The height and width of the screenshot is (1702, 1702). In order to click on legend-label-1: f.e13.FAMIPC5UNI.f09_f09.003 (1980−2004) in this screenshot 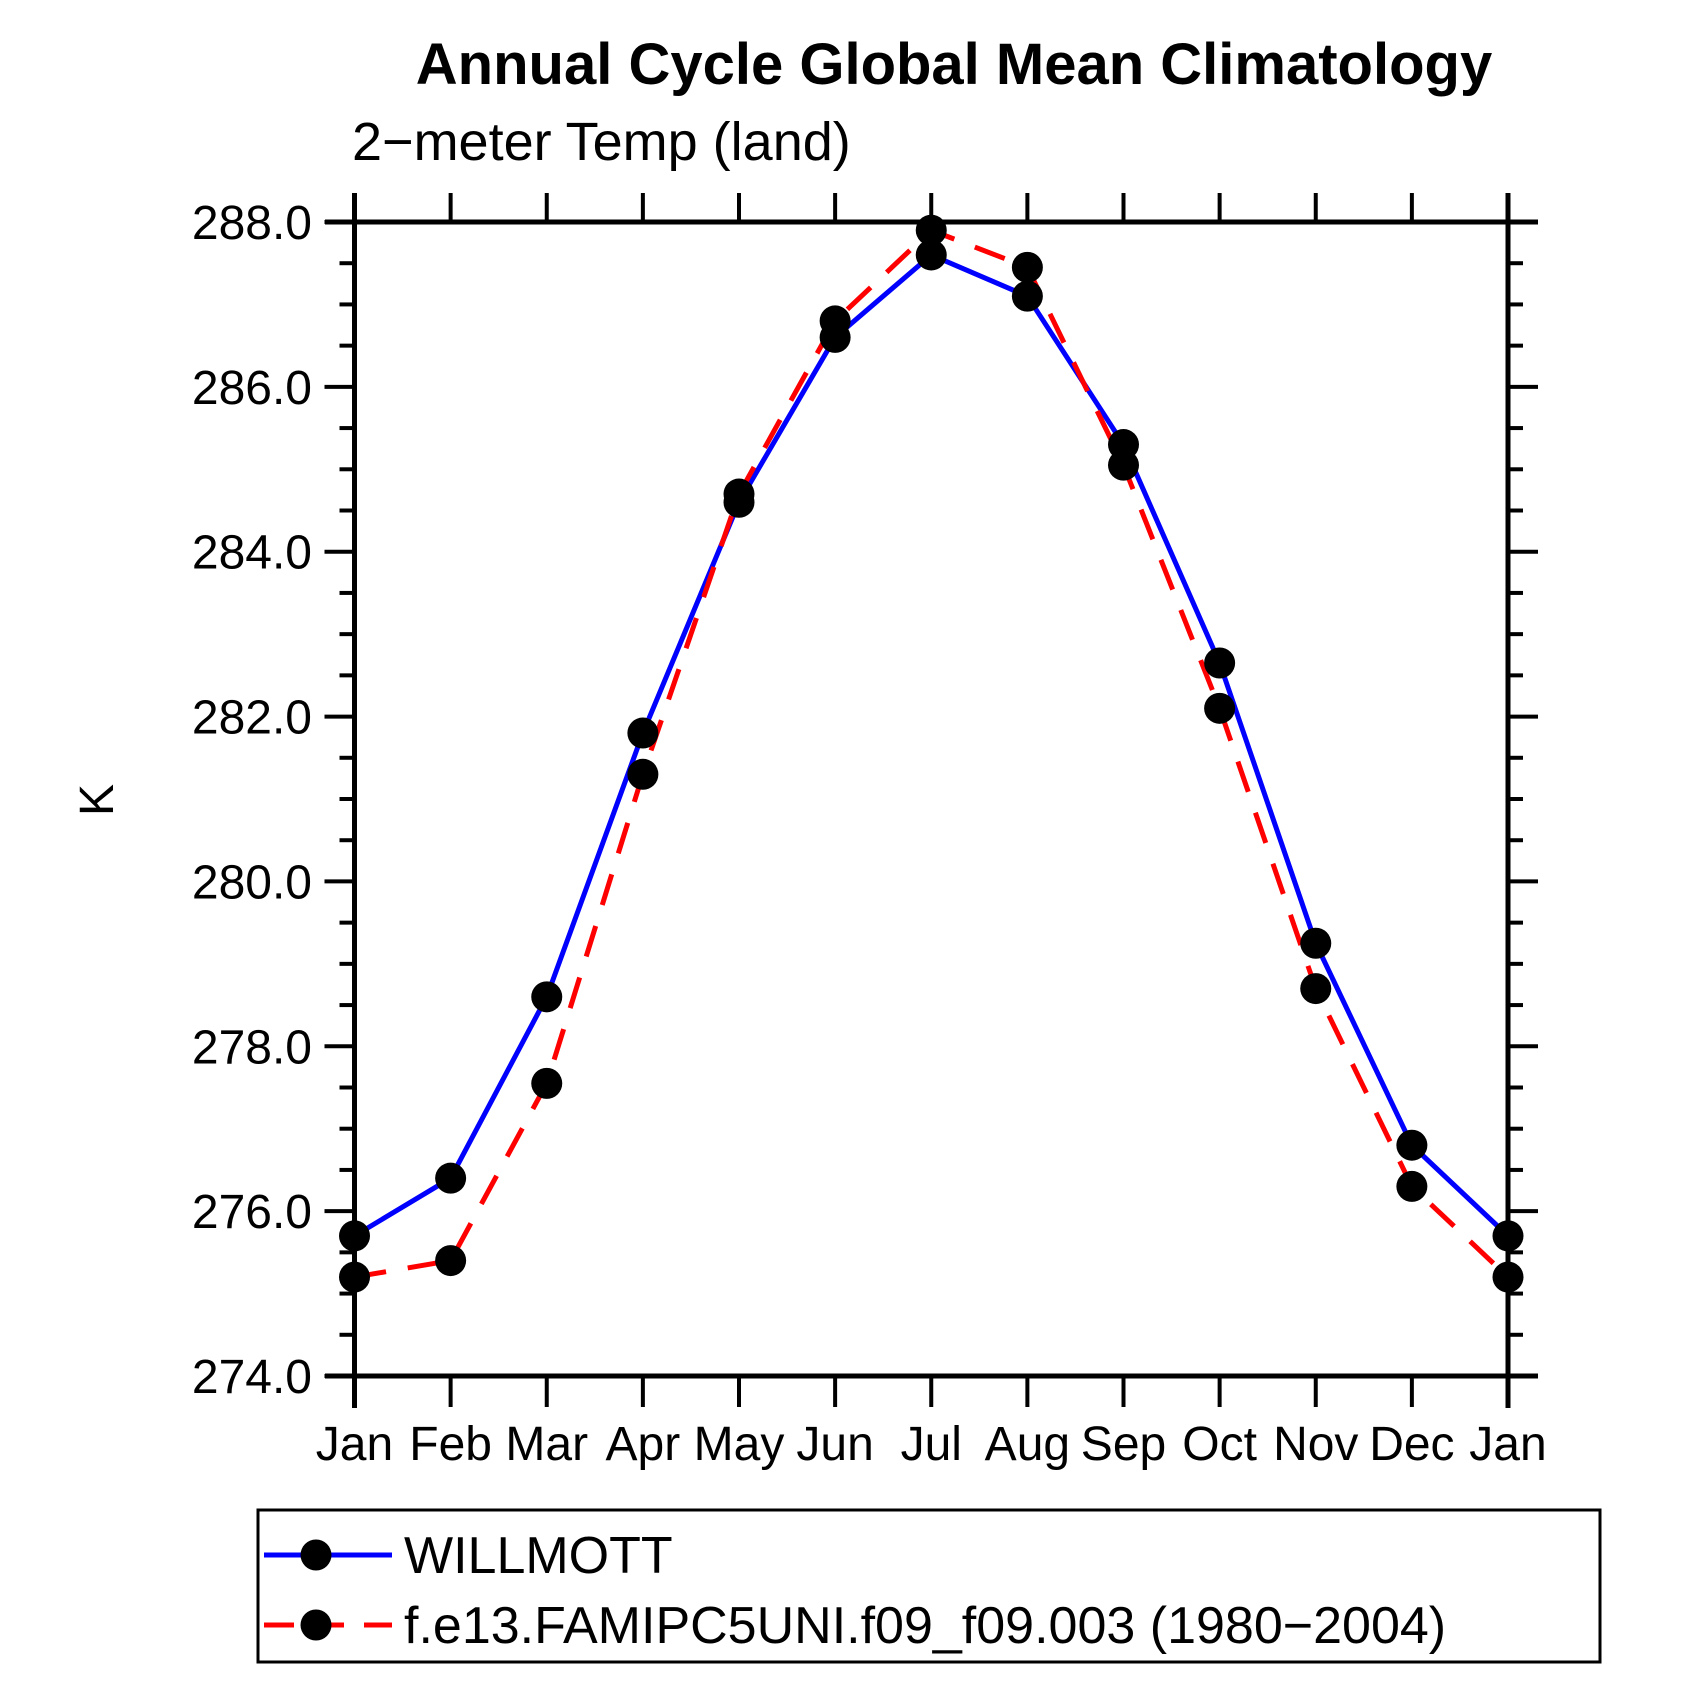, I will do `click(925, 1626)`.